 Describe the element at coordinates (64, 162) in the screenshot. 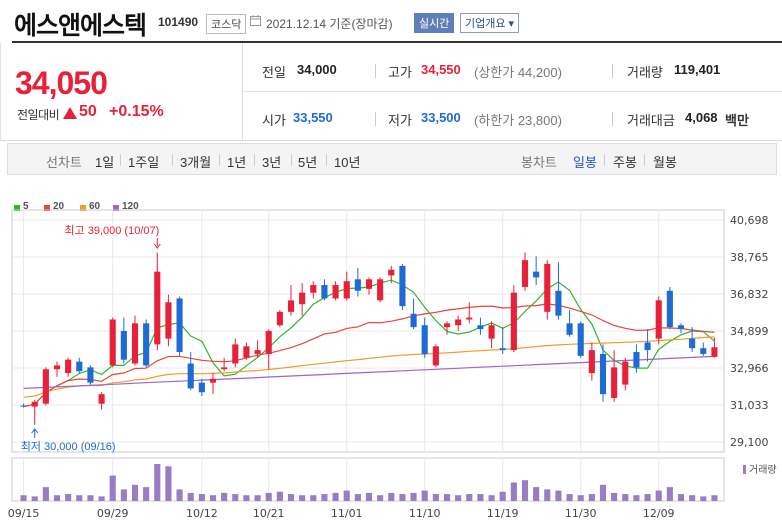

I see `line-chart-label: 선차트` at that location.